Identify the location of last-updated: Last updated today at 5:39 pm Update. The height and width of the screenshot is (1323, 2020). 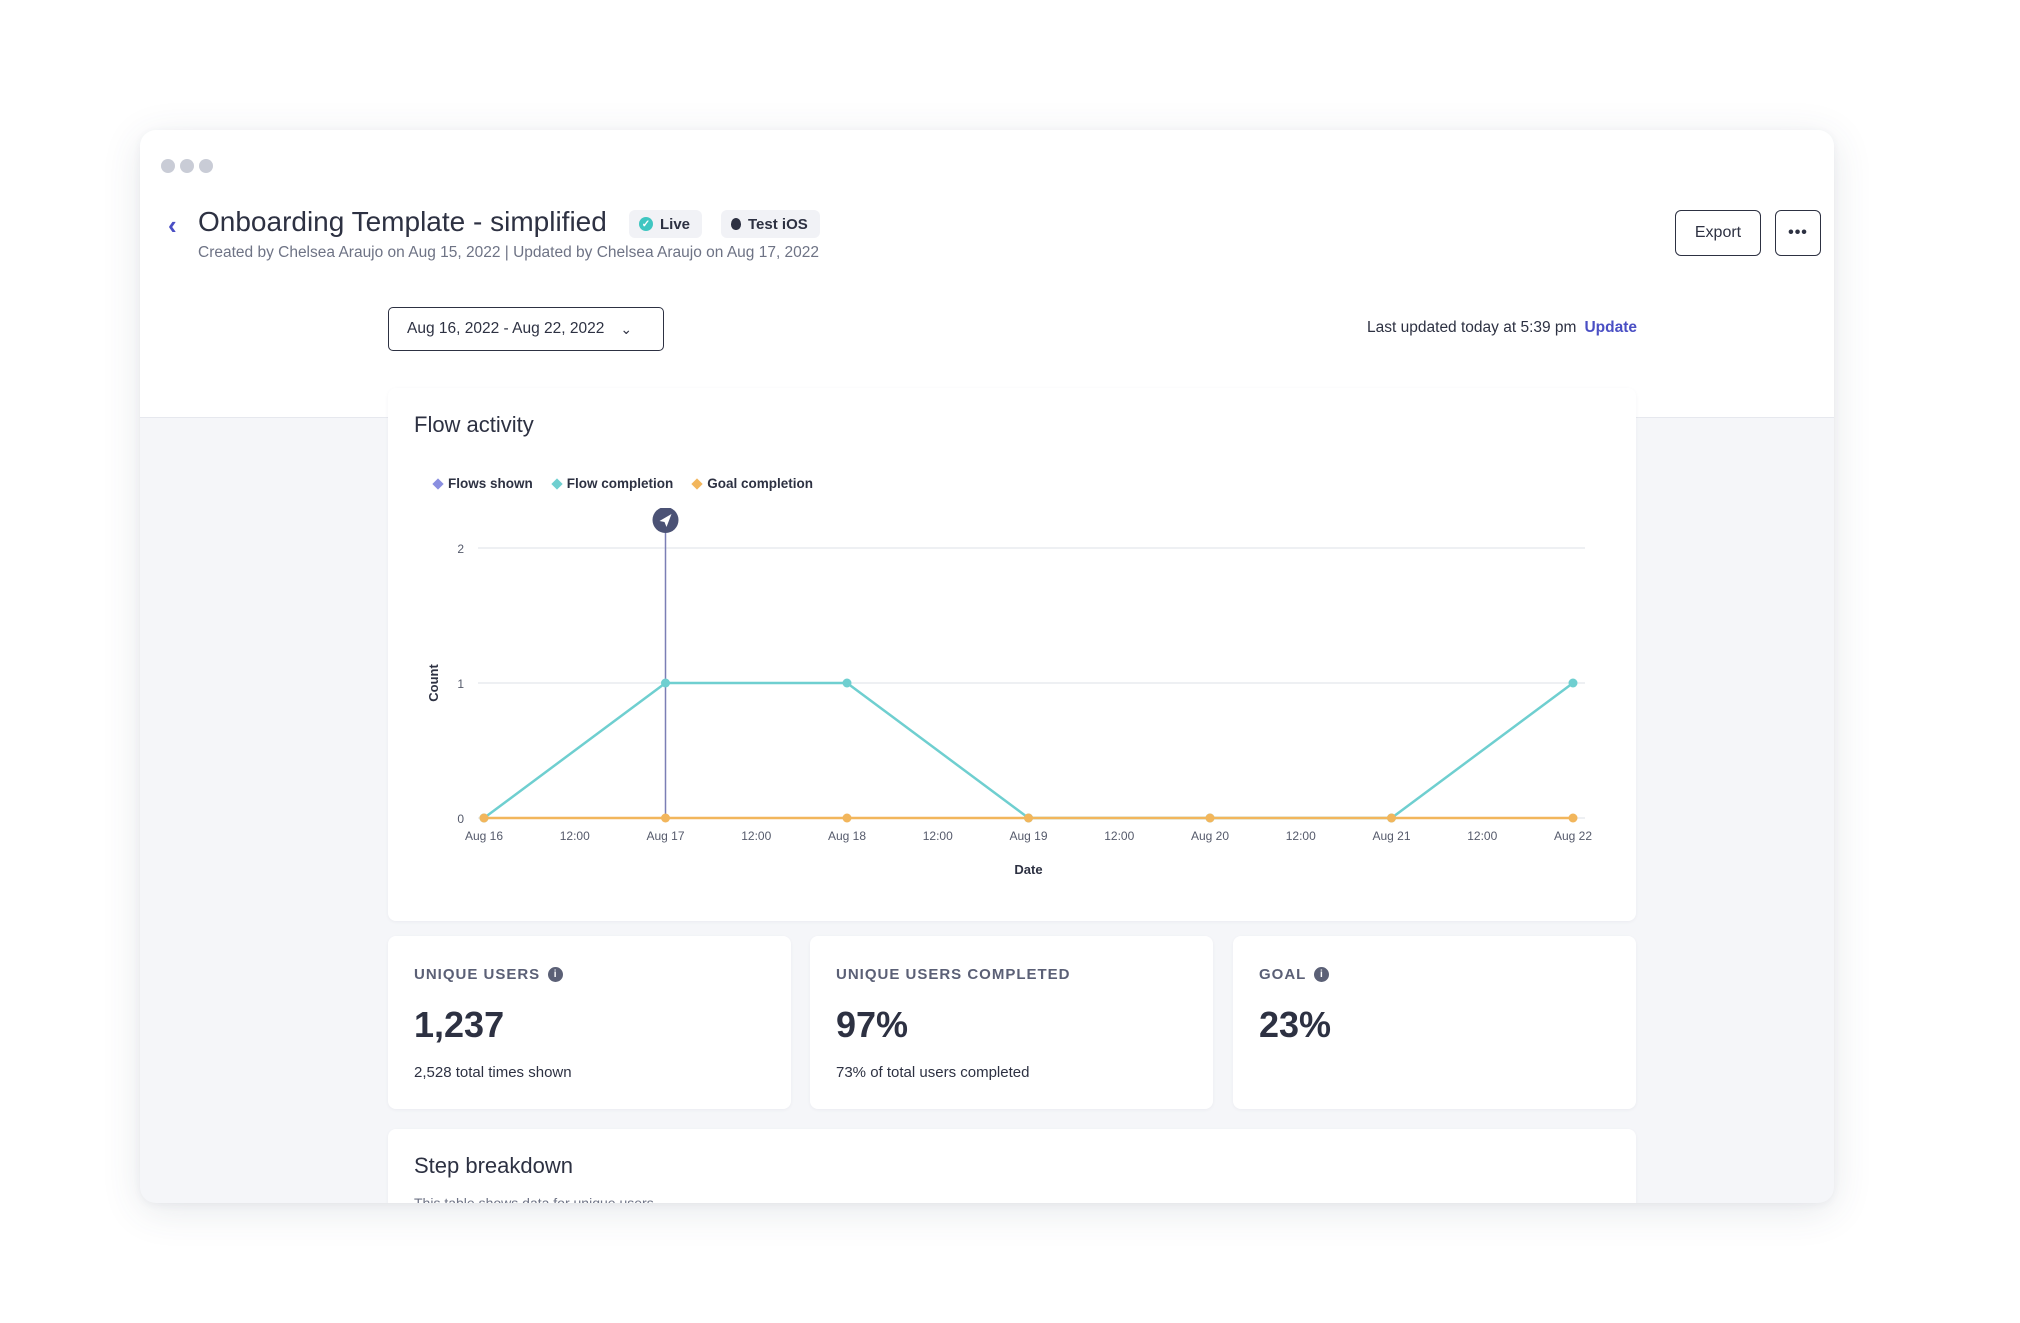
(1502, 328).